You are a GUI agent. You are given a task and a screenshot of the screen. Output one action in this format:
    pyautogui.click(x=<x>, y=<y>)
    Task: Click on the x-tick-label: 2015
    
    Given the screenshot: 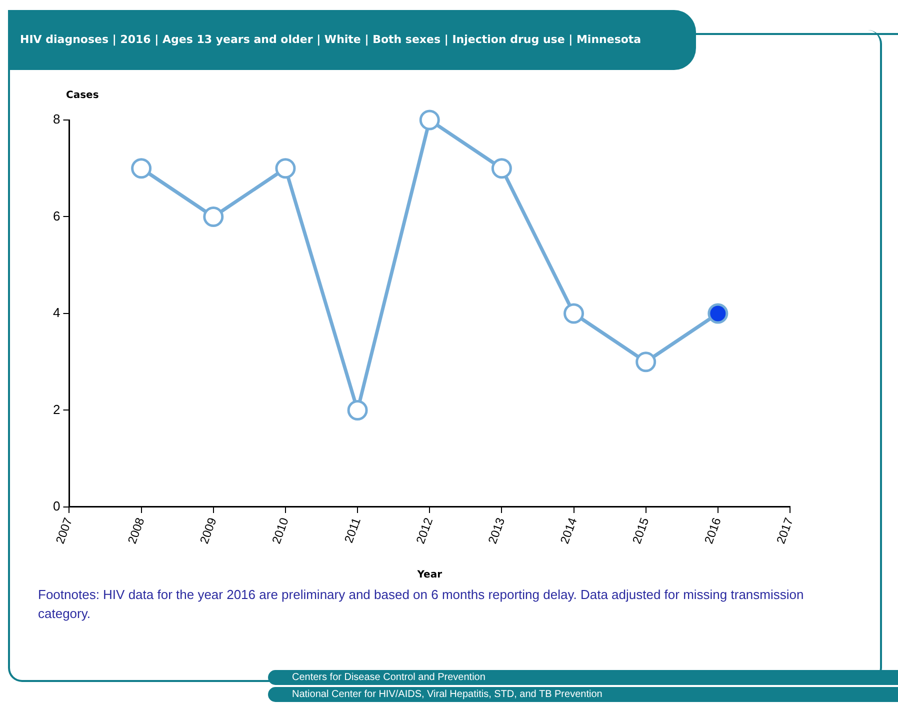 What is the action you would take?
    pyautogui.click(x=641, y=531)
    